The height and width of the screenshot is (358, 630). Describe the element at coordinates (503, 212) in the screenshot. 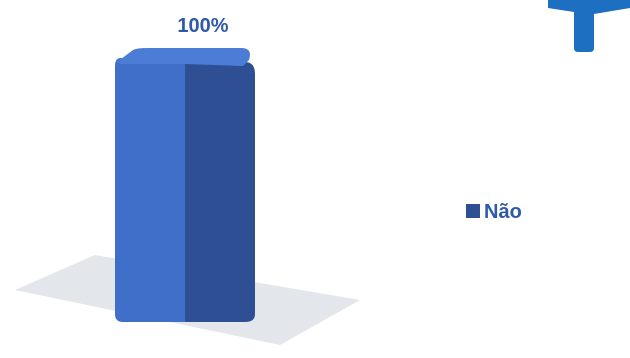

I see `legend-label-nao: Não` at that location.